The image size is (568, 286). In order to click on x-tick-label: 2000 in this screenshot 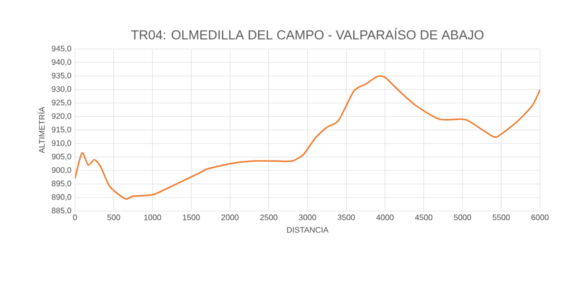, I will do `click(230, 217)`.